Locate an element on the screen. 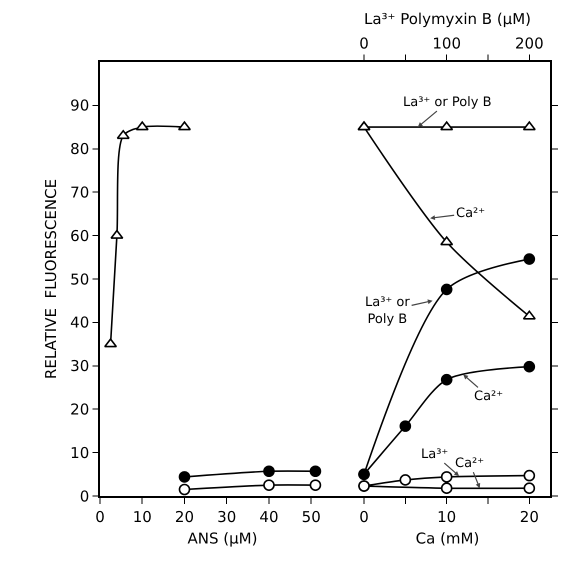 This screenshot has height=568, width=588. y-tick-label: 60 is located at coordinates (80, 235).